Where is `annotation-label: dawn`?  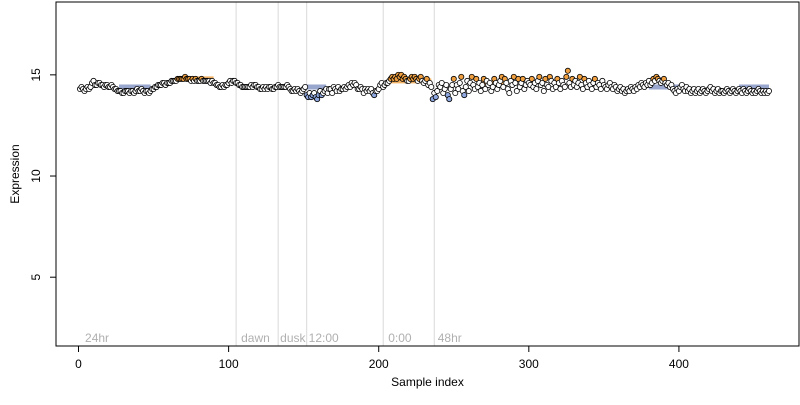
annotation-label: dawn is located at coordinates (255, 338).